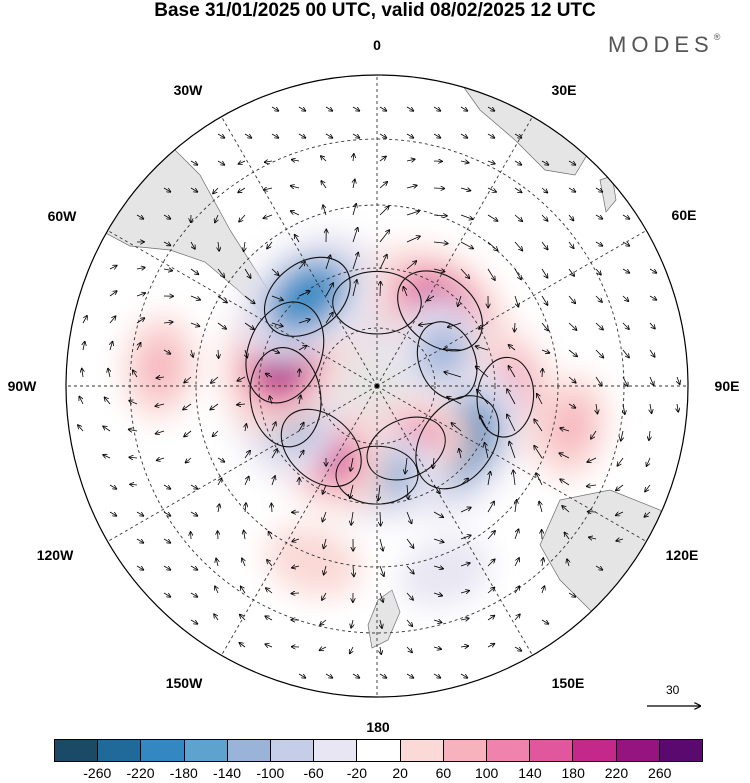 Image resolution: width=750 pixels, height=783 pixels. Describe the element at coordinates (299, 251) in the screenshot. I see `meridian-line` at that location.